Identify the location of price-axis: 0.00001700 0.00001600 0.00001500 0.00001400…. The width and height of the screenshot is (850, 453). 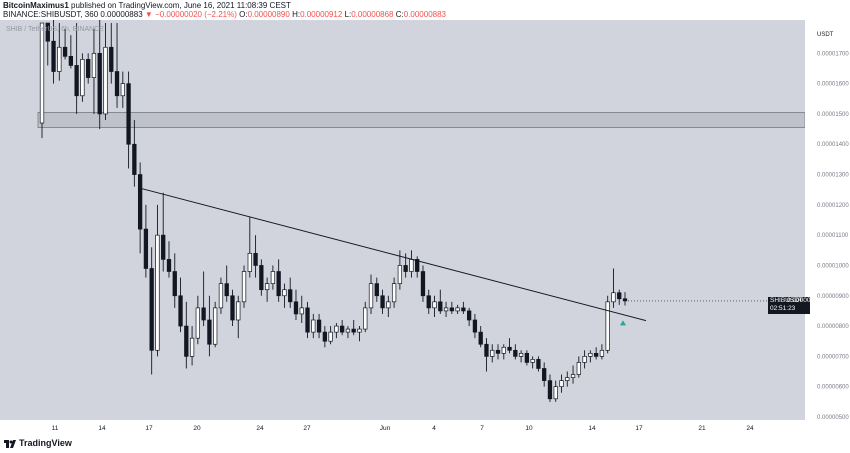
(827, 220).